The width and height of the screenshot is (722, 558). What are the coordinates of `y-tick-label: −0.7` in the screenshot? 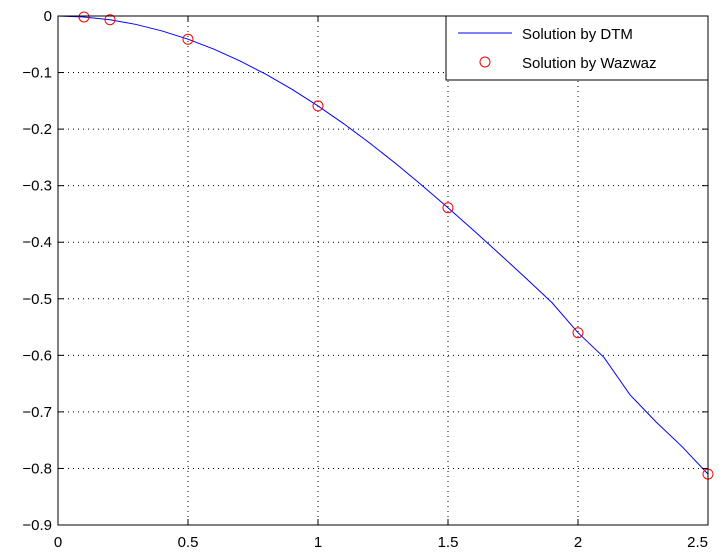 It's located at (37, 412).